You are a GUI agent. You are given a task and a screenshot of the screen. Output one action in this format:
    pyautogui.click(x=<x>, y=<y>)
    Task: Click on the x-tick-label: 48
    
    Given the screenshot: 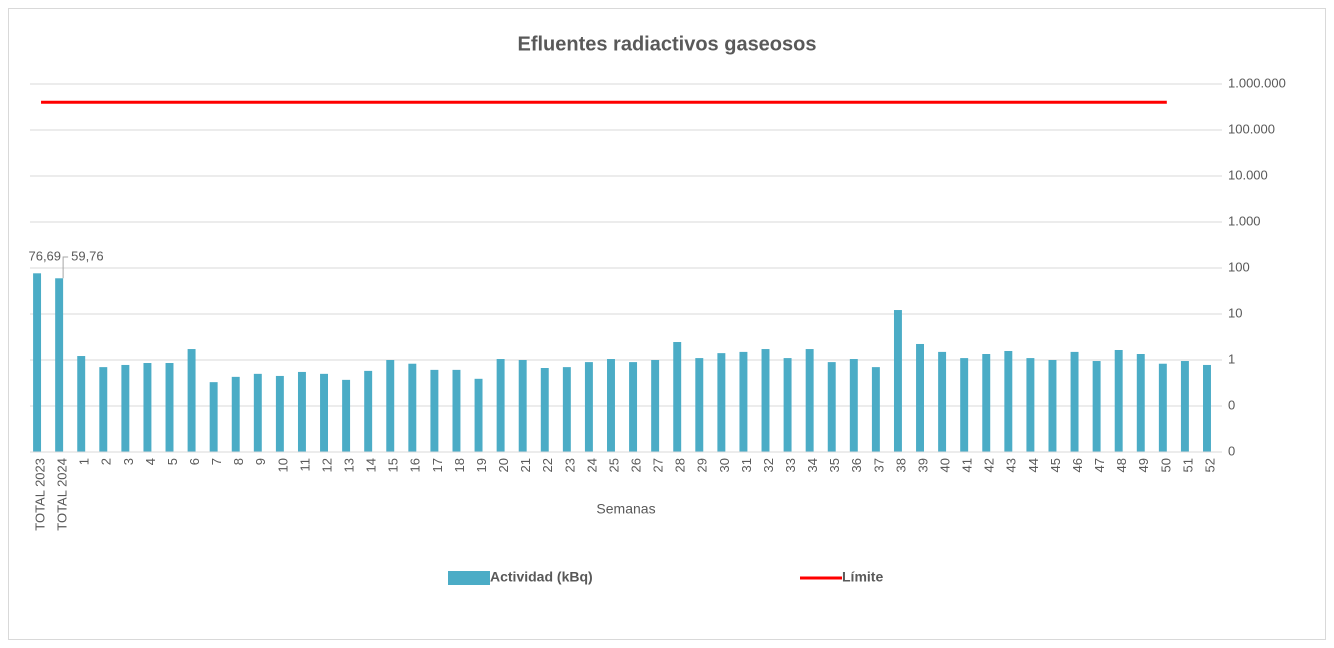 What is the action you would take?
    pyautogui.click(x=1121, y=465)
    